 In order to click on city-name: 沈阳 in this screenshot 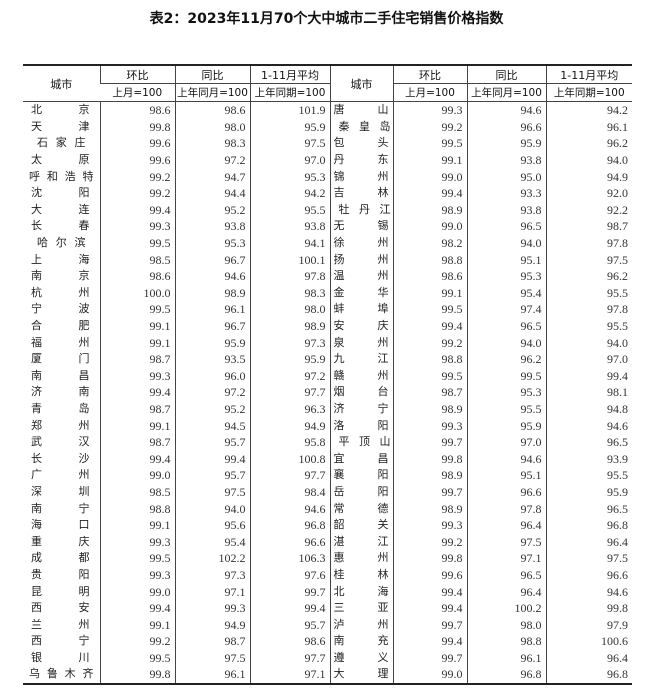, I will do `click(60, 193)`.